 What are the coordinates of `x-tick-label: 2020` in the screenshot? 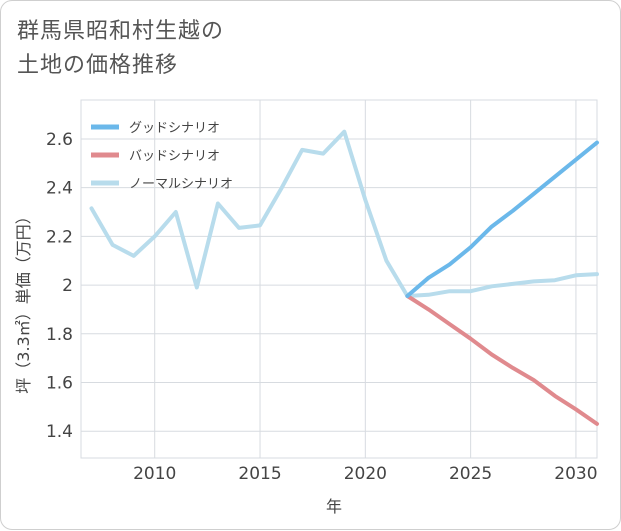 It's located at (365, 474).